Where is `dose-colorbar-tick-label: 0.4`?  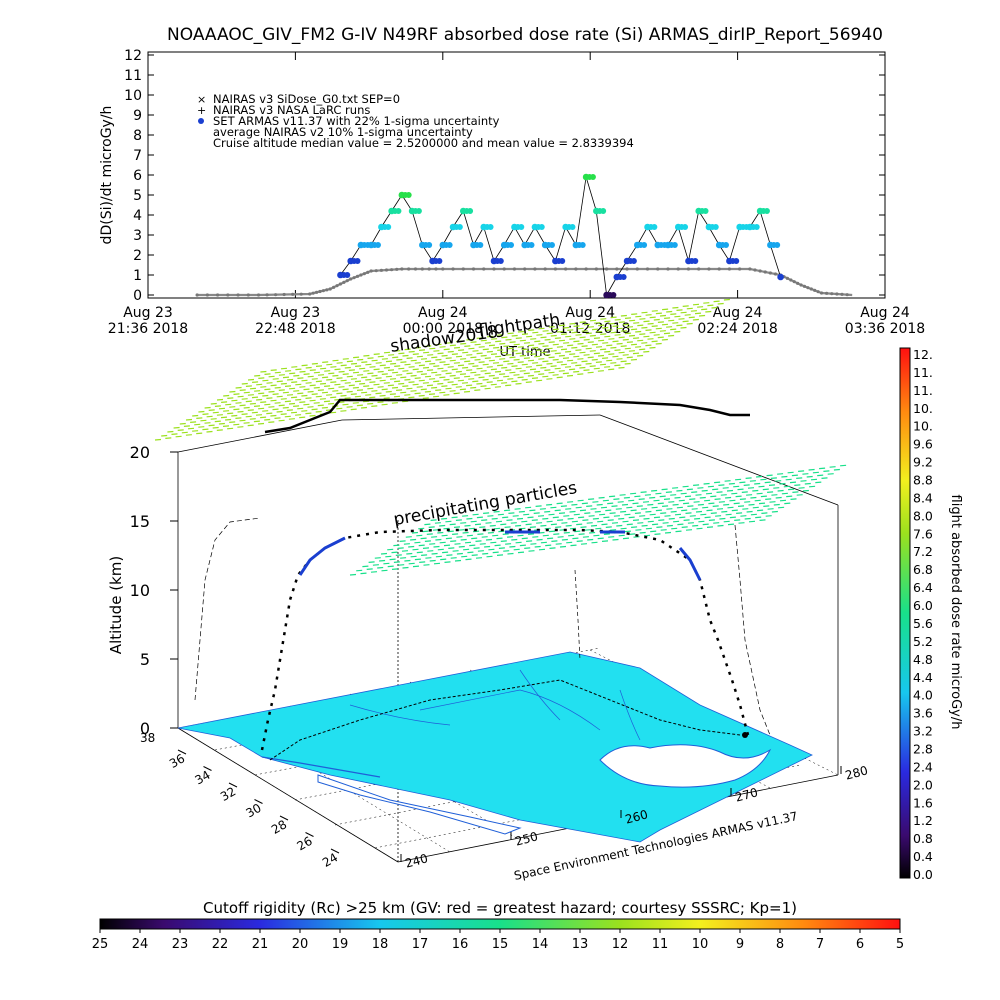
dose-colorbar-tick-label: 0.4 is located at coordinates (923, 856).